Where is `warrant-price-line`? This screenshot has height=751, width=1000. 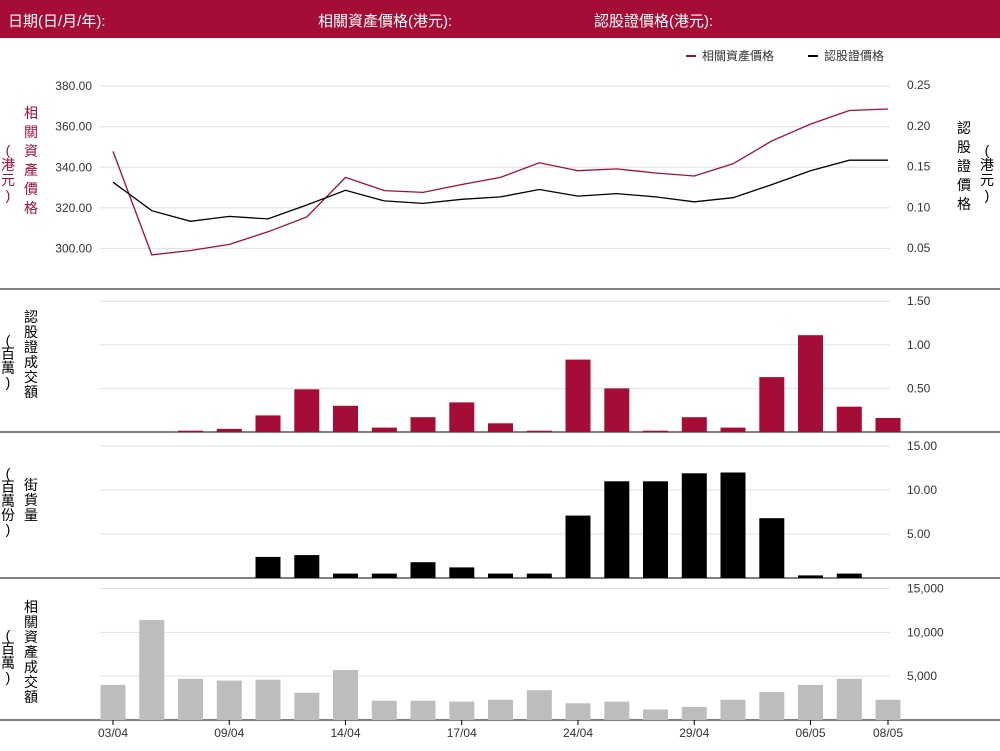 warrant-price-line is located at coordinates (500, 190).